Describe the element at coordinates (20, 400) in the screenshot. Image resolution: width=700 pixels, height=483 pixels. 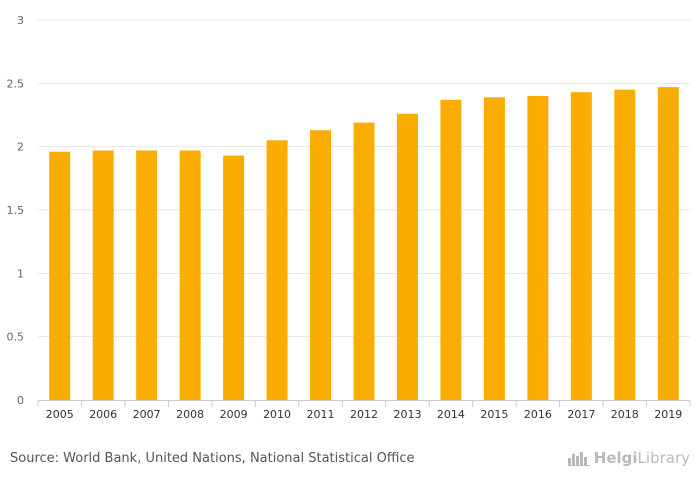
I see `y-tick-label: 0` at that location.